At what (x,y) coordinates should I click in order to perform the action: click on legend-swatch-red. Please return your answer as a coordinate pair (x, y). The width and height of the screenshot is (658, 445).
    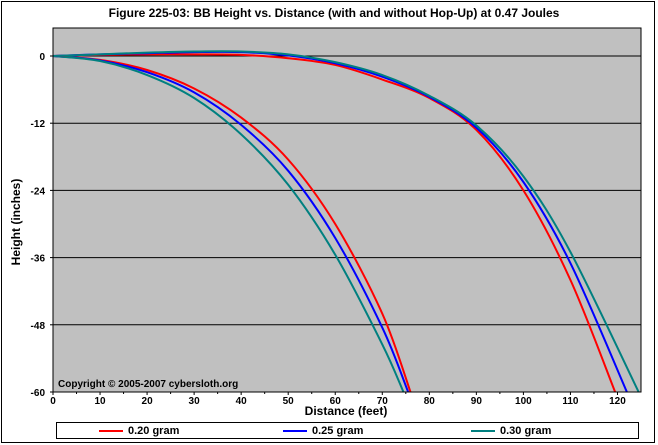
    Looking at the image, I should click on (111, 430).